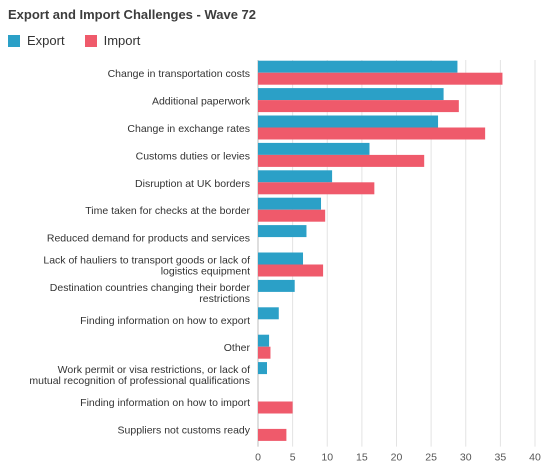 The width and height of the screenshot is (550, 466). I want to click on category-label: restrictions, so click(224, 299).